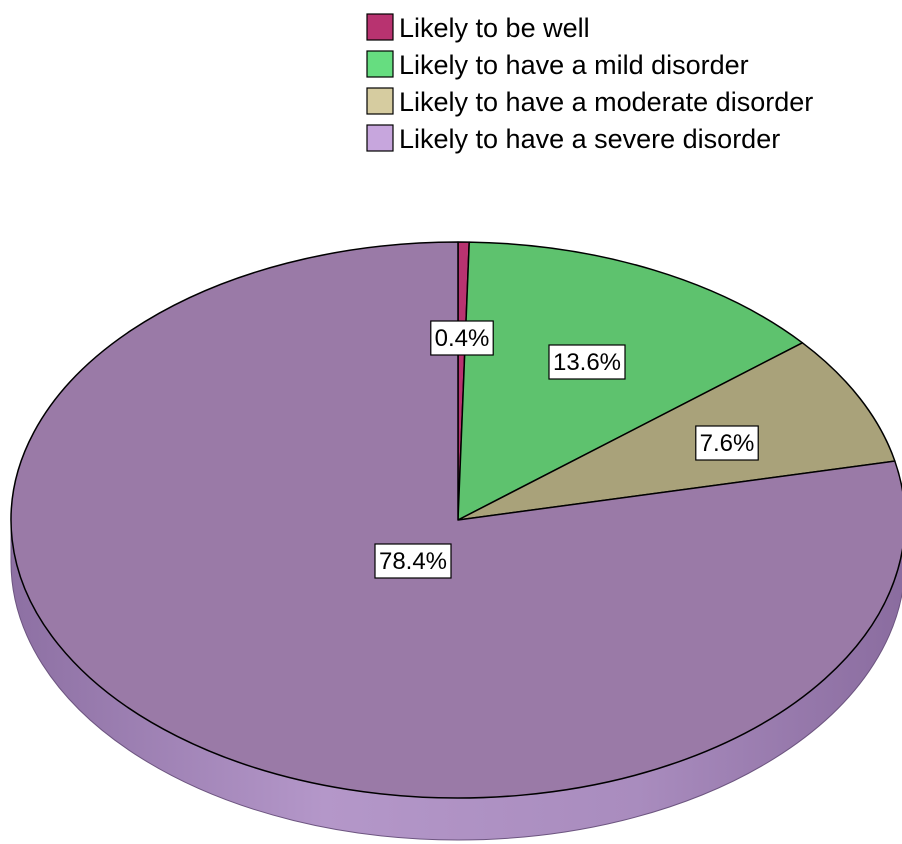  I want to click on legend-item-likely-to-have-a-severe-disorder: Likely to have a severe disorder, so click(573, 139).